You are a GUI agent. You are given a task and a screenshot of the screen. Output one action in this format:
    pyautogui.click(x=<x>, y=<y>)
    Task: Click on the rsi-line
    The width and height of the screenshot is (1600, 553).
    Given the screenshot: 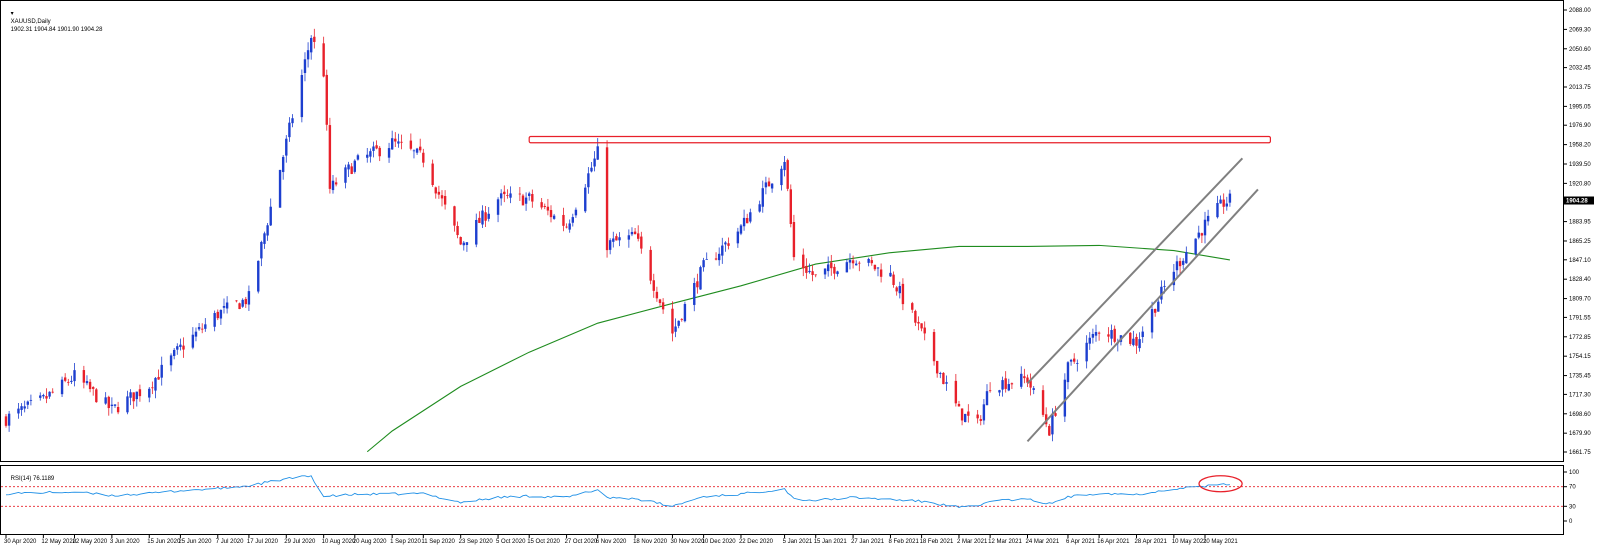 What is the action you would take?
    pyautogui.click(x=617, y=491)
    